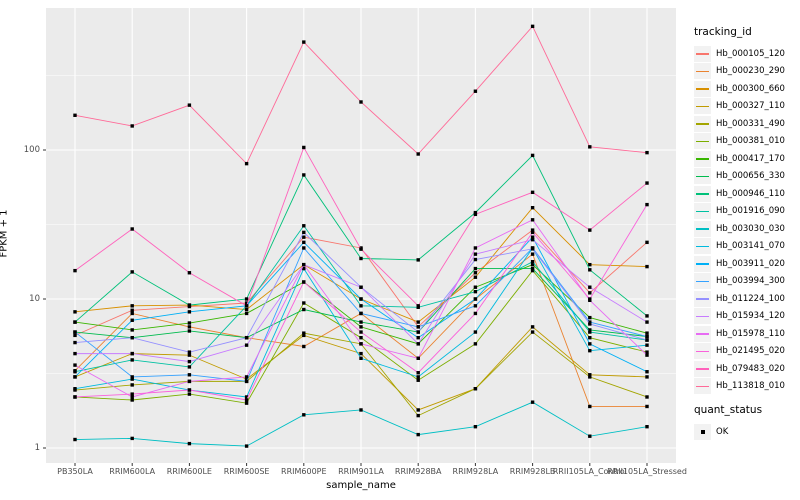 This screenshot has width=800, height=500. What do you see at coordinates (31, 150) in the screenshot?
I see `y-tick-label: 100` at bounding box center [31, 150].